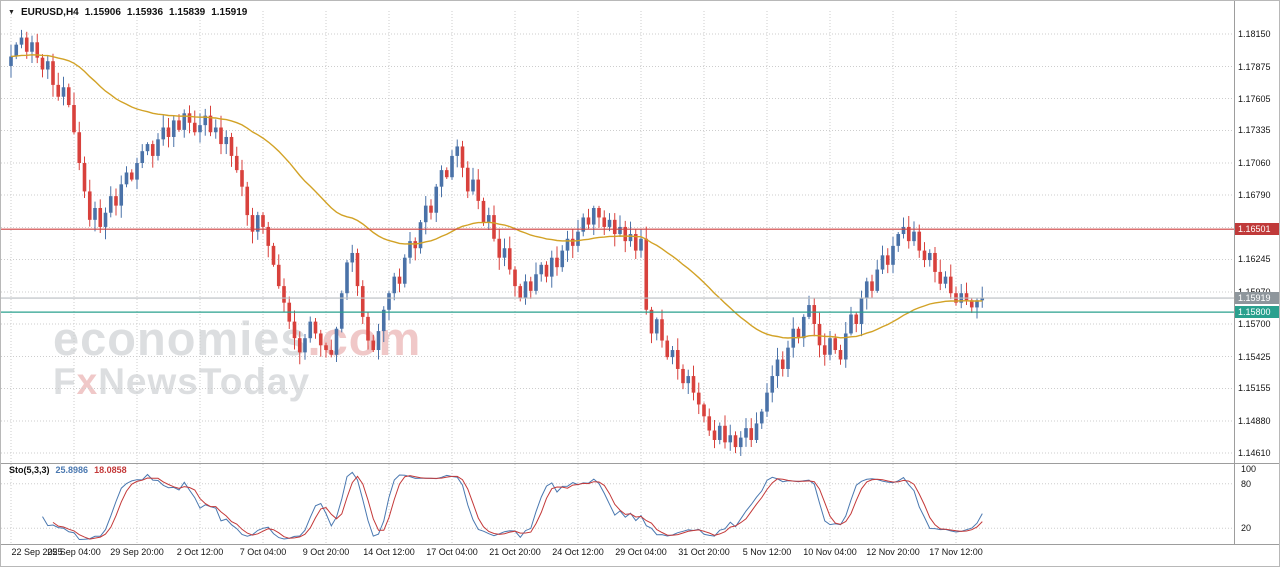 The height and width of the screenshot is (567, 1280). What do you see at coordinates (1257, 298) in the screenshot?
I see `price-badge-current: 1.15919` at bounding box center [1257, 298].